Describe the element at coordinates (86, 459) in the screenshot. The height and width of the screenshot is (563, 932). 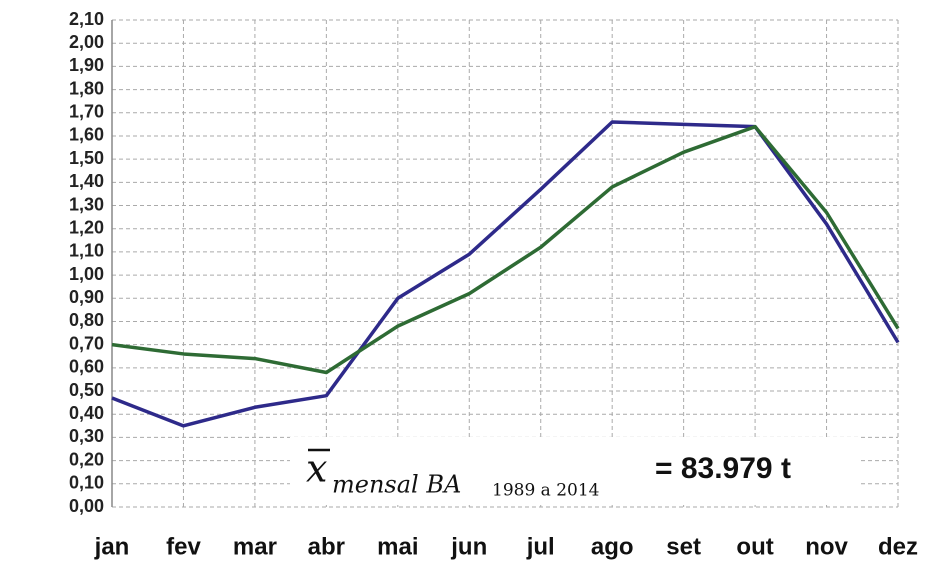
I see `y-tick-label: 0,20` at that location.